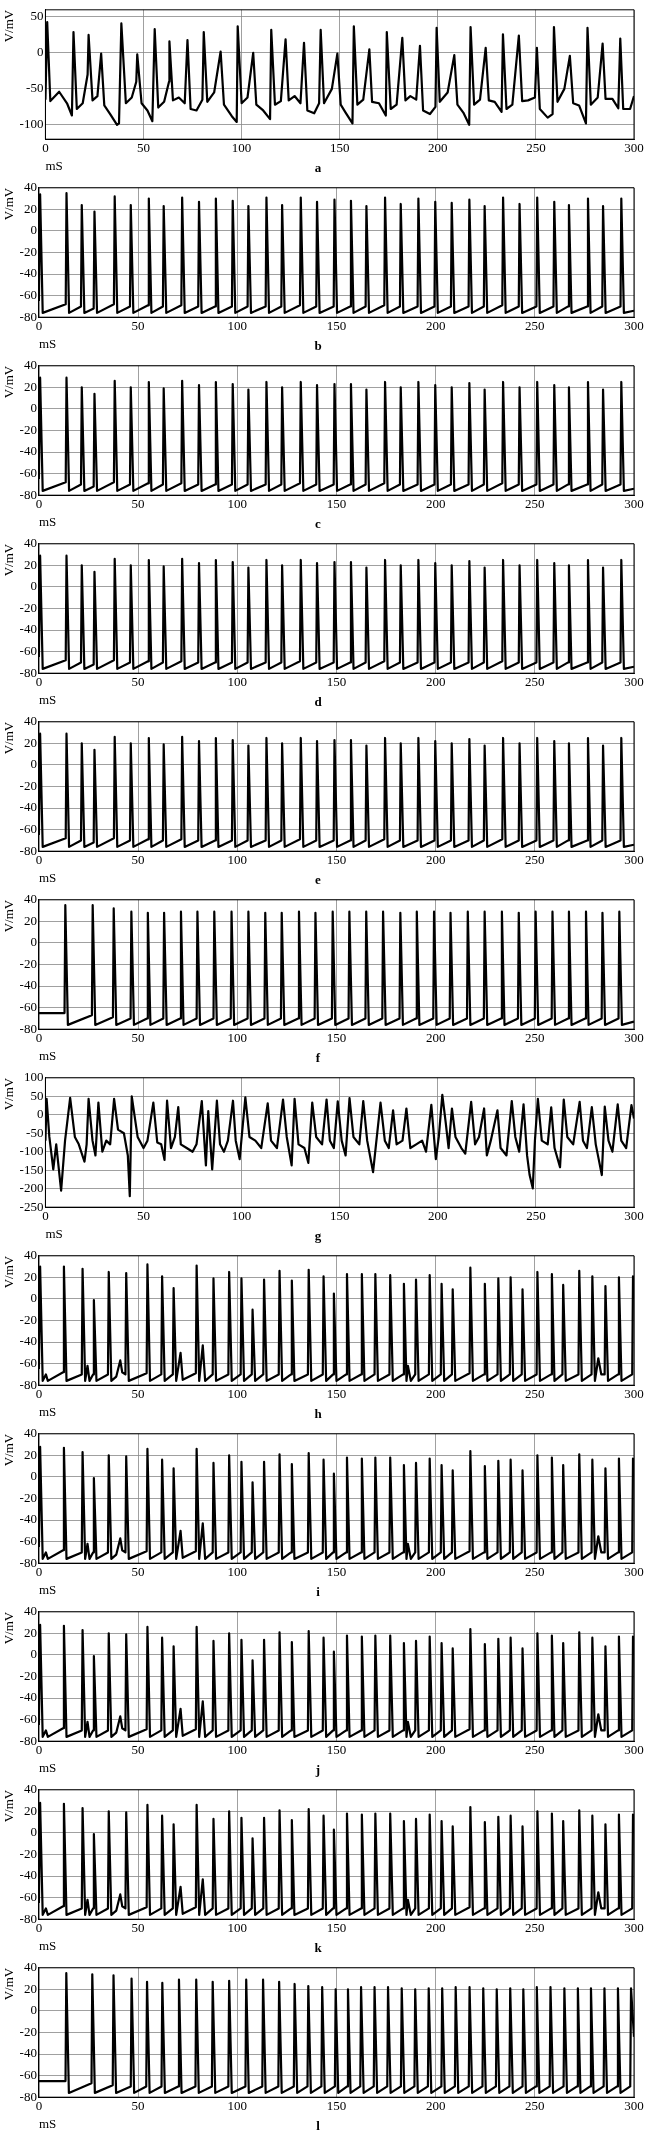  What do you see at coordinates (318, 167) in the screenshot?
I see `text: a` at bounding box center [318, 167].